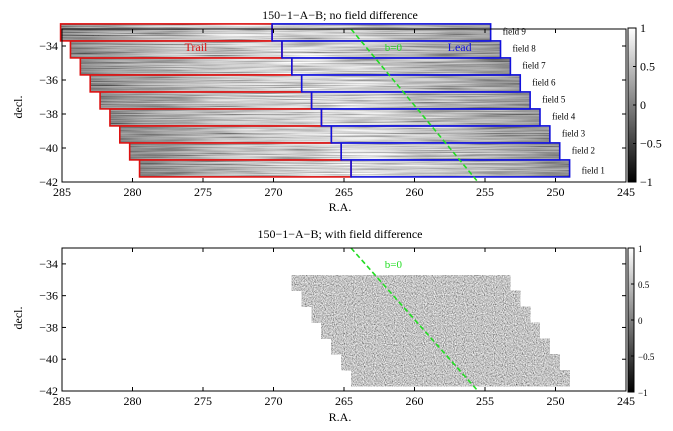  Describe the element at coordinates (381, 32) in the screenshot. I see `lead-outline` at that location.